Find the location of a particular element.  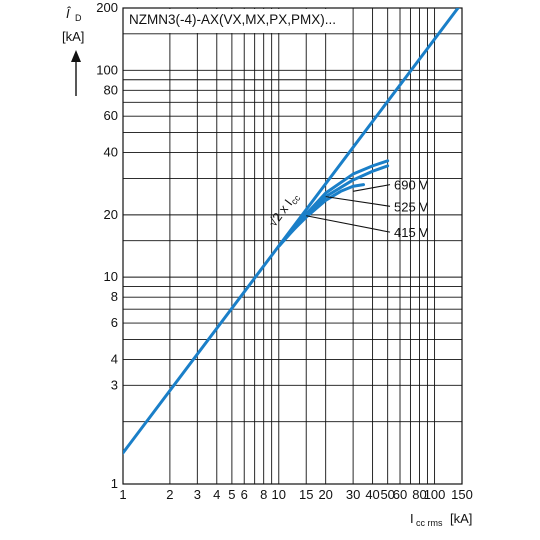

annotation-415-v: 415 V is located at coordinates (411, 232).